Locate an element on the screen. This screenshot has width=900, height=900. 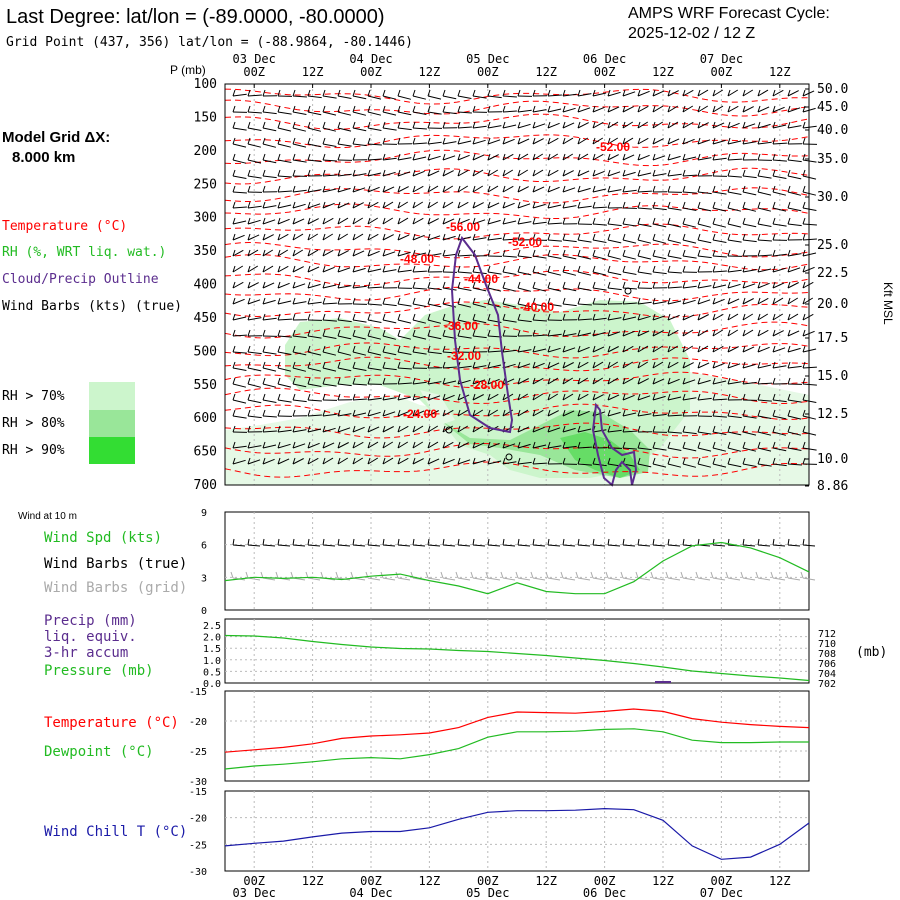
time-tick-label: 00Z is located at coordinates (371, 72).